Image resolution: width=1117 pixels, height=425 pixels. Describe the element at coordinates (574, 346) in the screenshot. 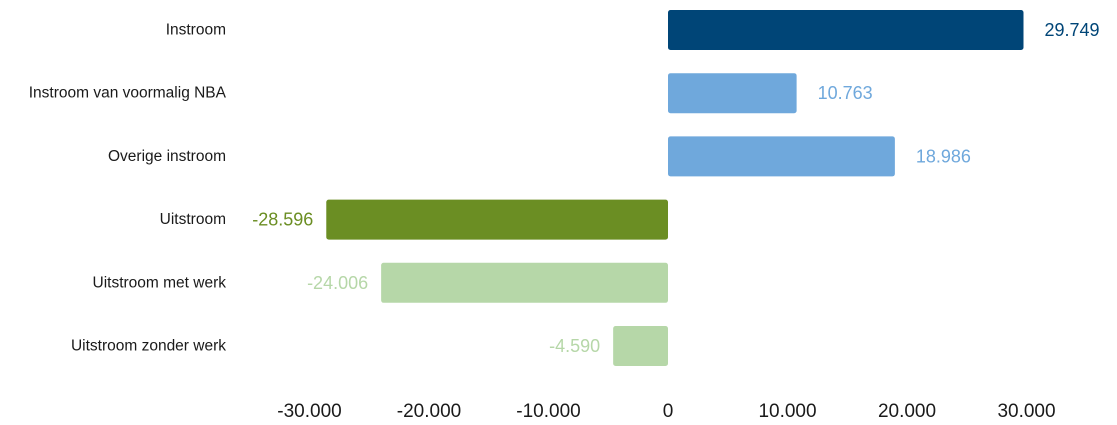

I see `data-label: -4.590` at that location.